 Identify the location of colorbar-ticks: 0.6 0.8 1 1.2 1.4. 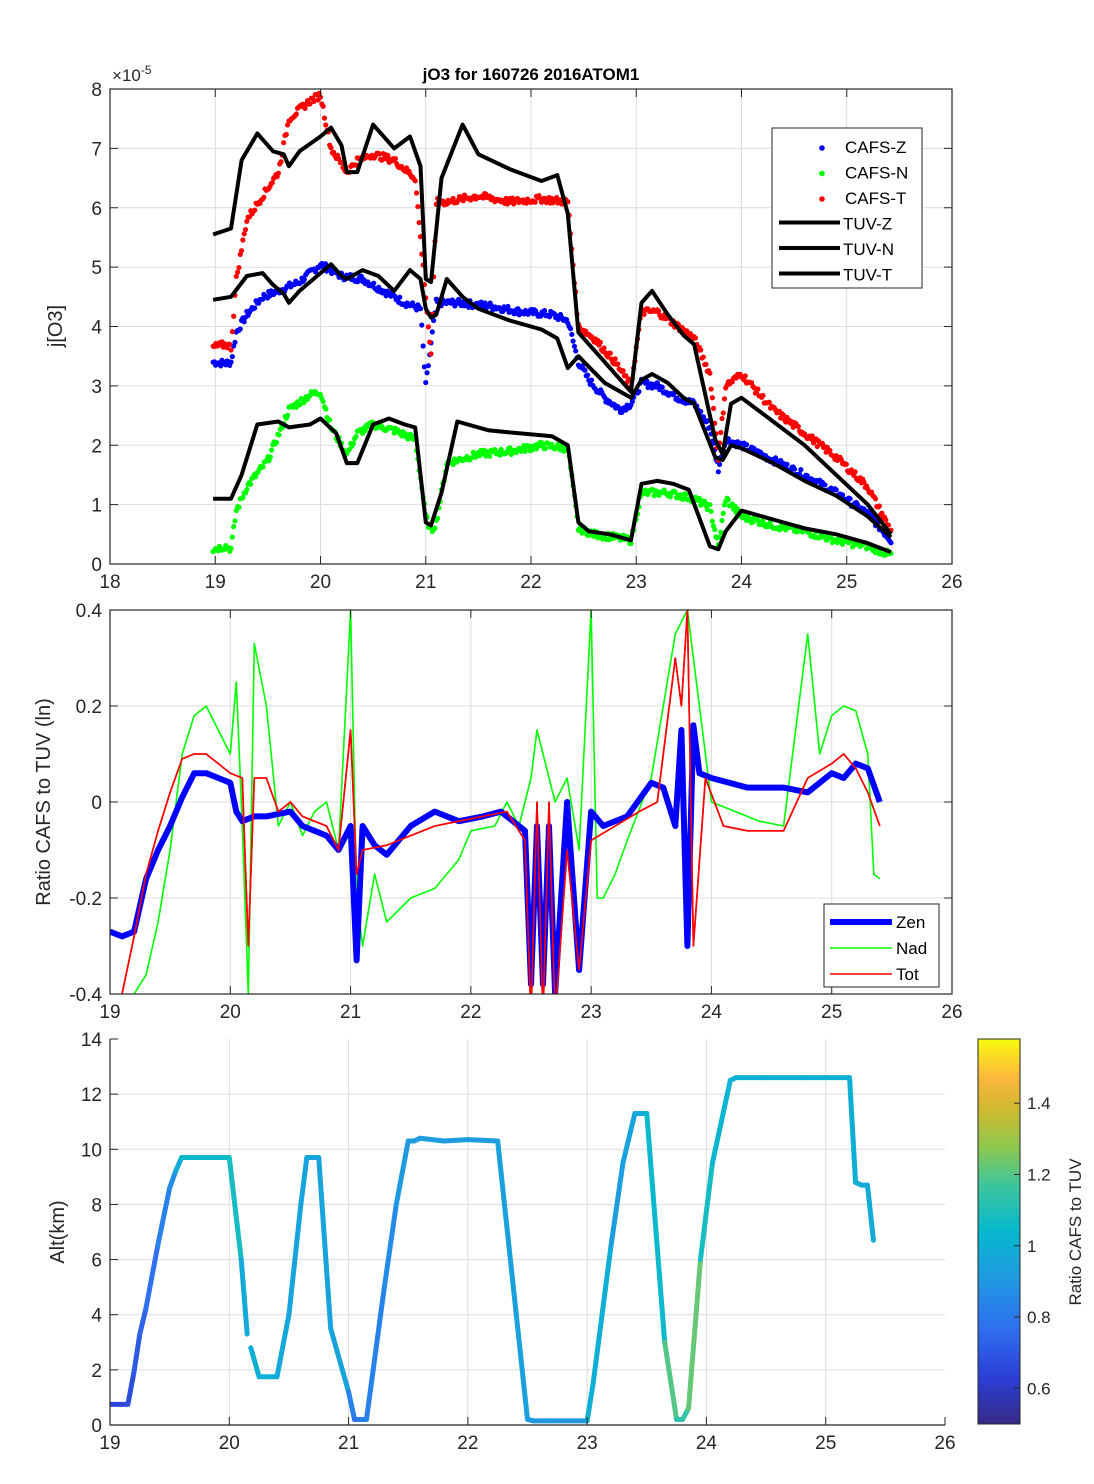
(1032, 1246).